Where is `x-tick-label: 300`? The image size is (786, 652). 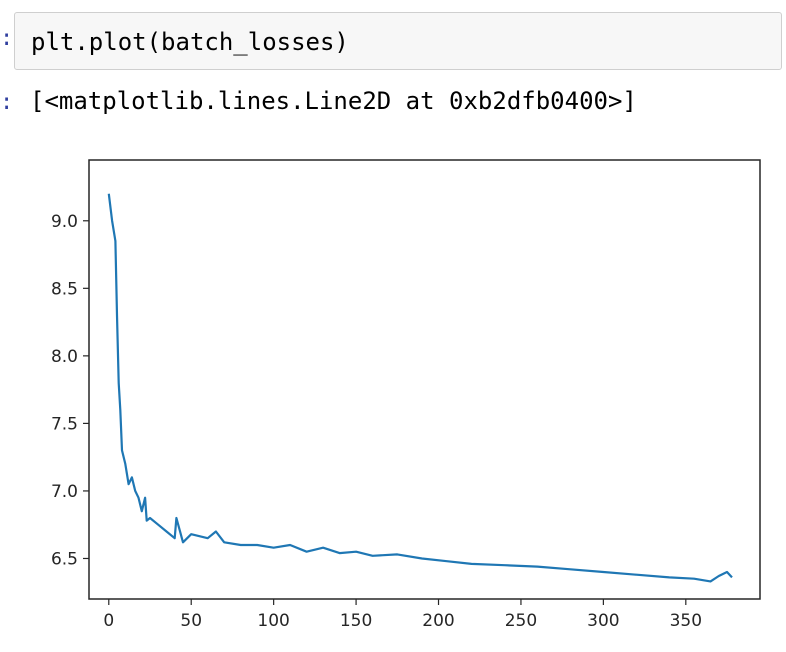 x-tick-label: 300 is located at coordinates (603, 621).